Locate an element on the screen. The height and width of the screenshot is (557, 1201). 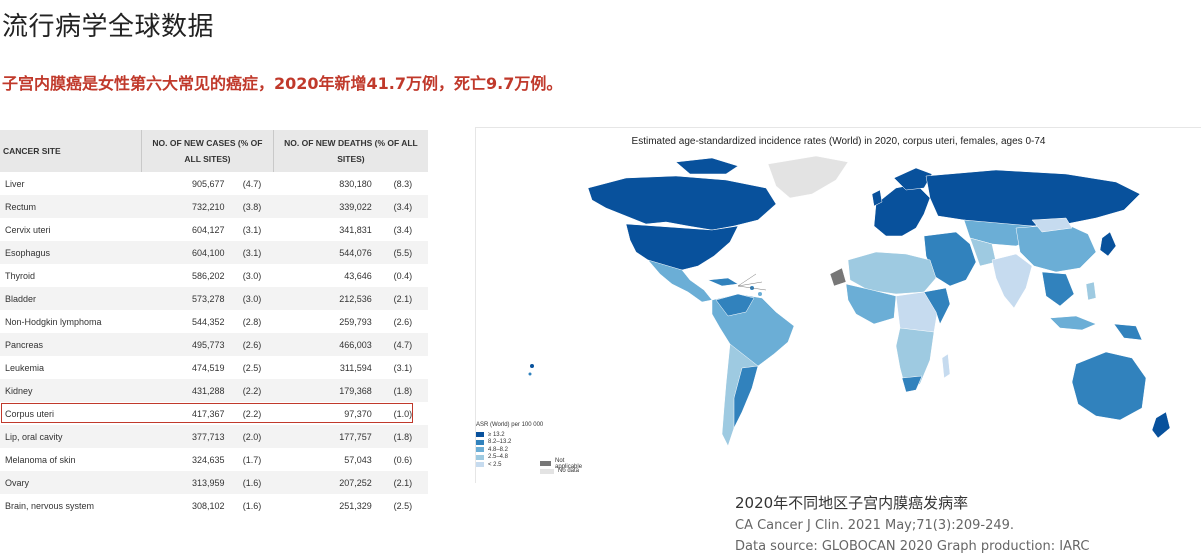
table-row: Liver 905,677 (4.7) 830,180 (8.3) is located at coordinates (214, 183).